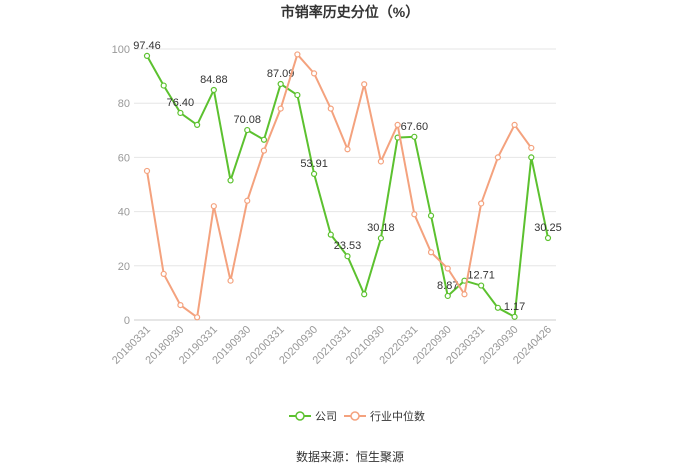 The image size is (700, 474). I want to click on data-label: 12.71, so click(481, 276).